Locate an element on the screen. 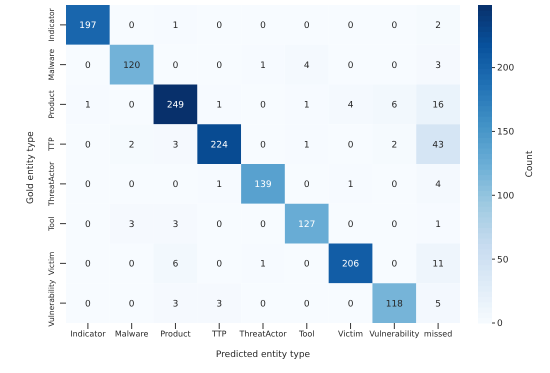 This screenshot has height=373, width=550. color-bar-label: 150 is located at coordinates (505, 133).